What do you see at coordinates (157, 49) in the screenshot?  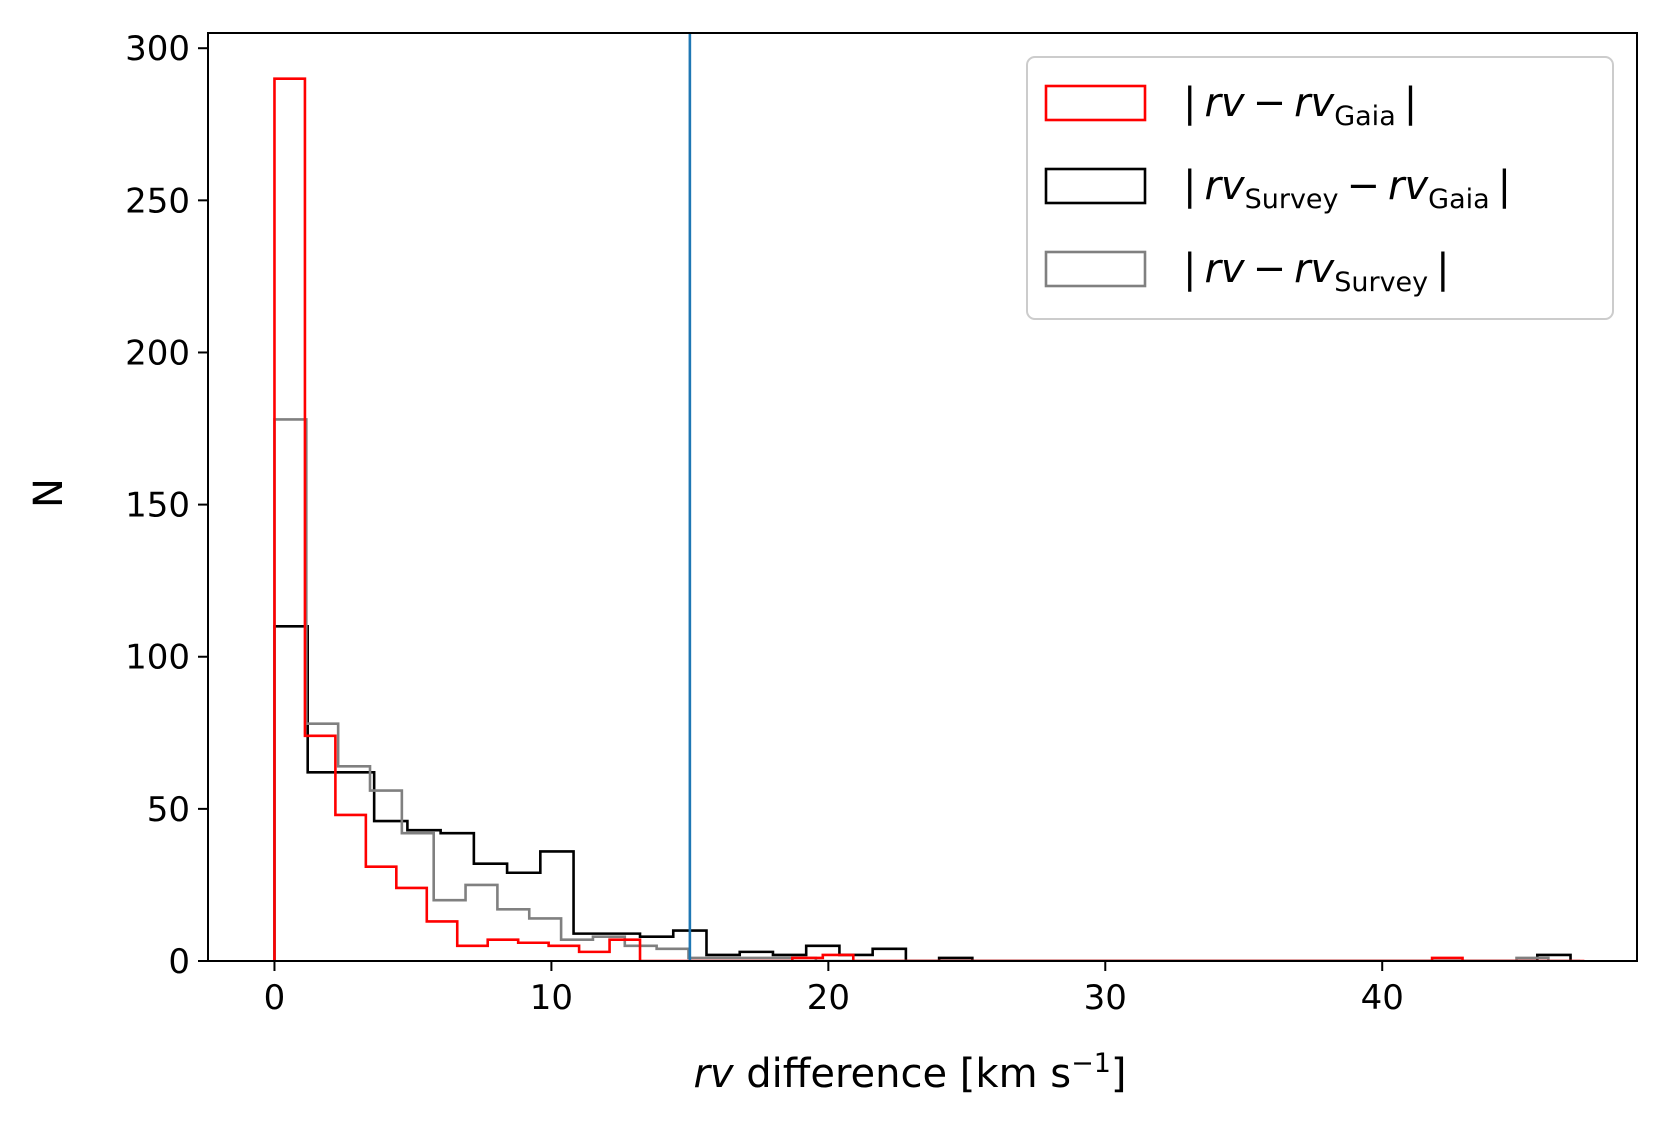 I see `y-tick-label: 300` at bounding box center [157, 49].